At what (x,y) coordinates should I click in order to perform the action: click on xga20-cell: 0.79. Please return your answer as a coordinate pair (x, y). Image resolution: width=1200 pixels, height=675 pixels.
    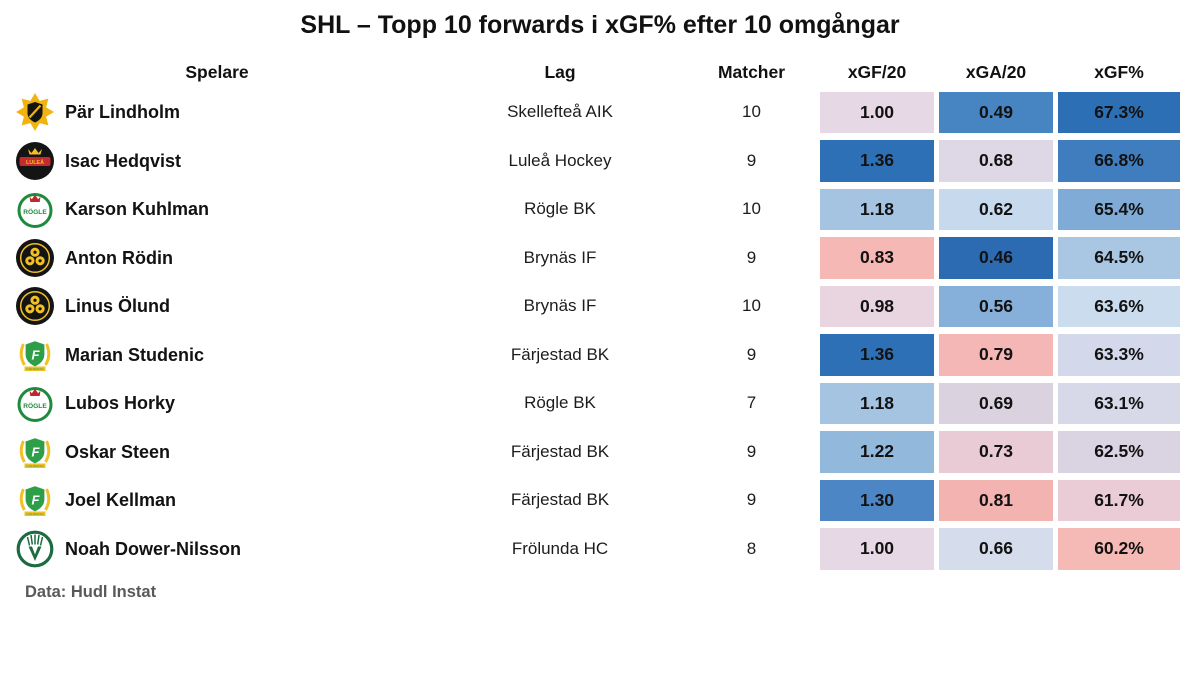
    Looking at the image, I should click on (996, 355).